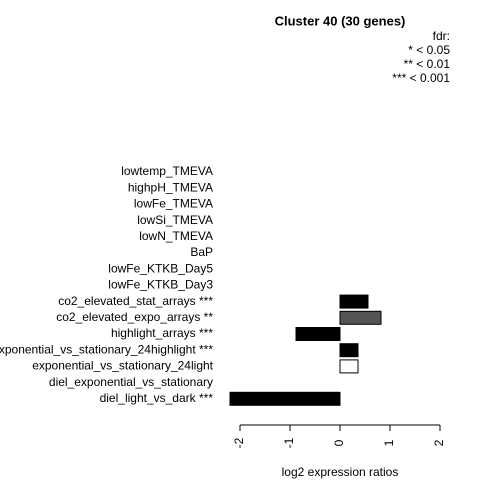 The height and width of the screenshot is (495, 480). Describe the element at coordinates (160, 285) in the screenshot. I see `y-tick-label: lowFe_KTKB_Day3` at that location.